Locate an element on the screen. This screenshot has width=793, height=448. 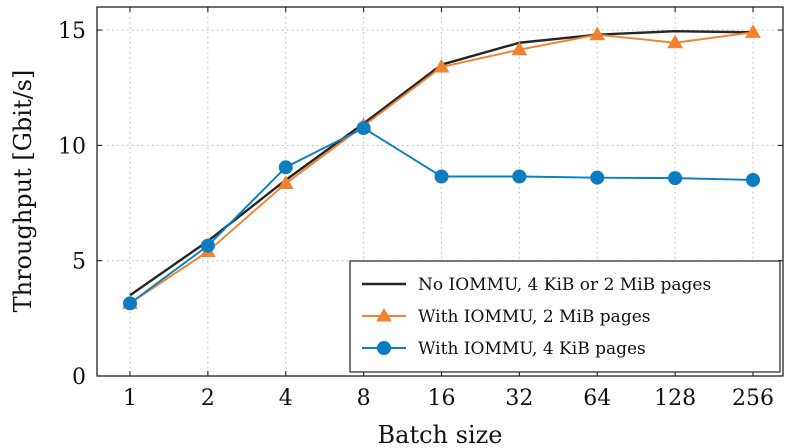
x-tick-label: 4 is located at coordinates (286, 398).